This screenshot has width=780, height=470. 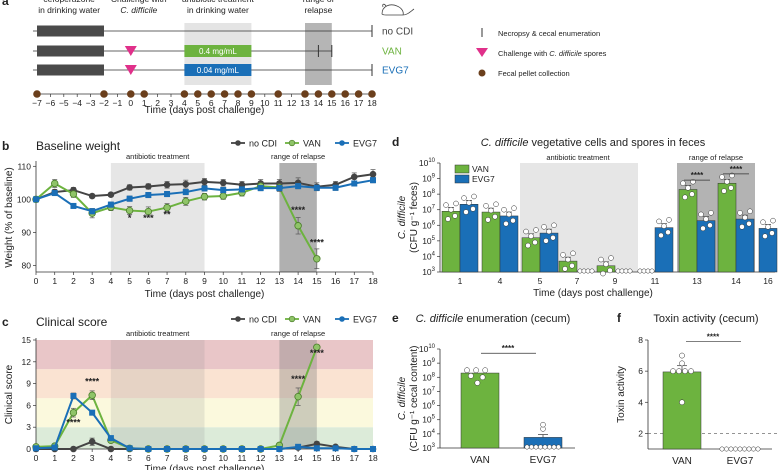 What do you see at coordinates (317, 281) in the screenshot?
I see `x-tick-label: 15` at bounding box center [317, 281].